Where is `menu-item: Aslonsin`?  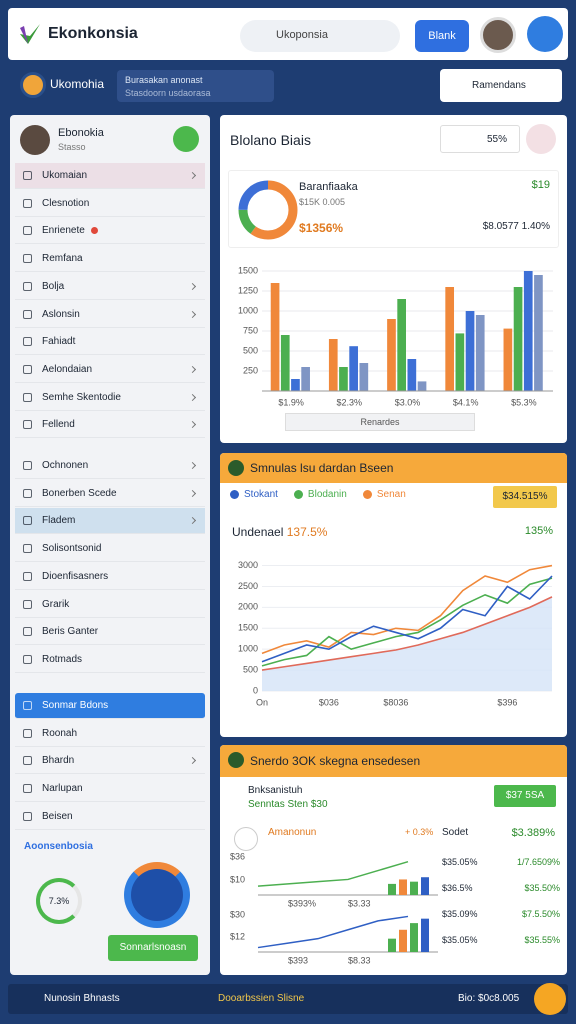 menu-item: Aslonsin is located at coordinates (110, 315).